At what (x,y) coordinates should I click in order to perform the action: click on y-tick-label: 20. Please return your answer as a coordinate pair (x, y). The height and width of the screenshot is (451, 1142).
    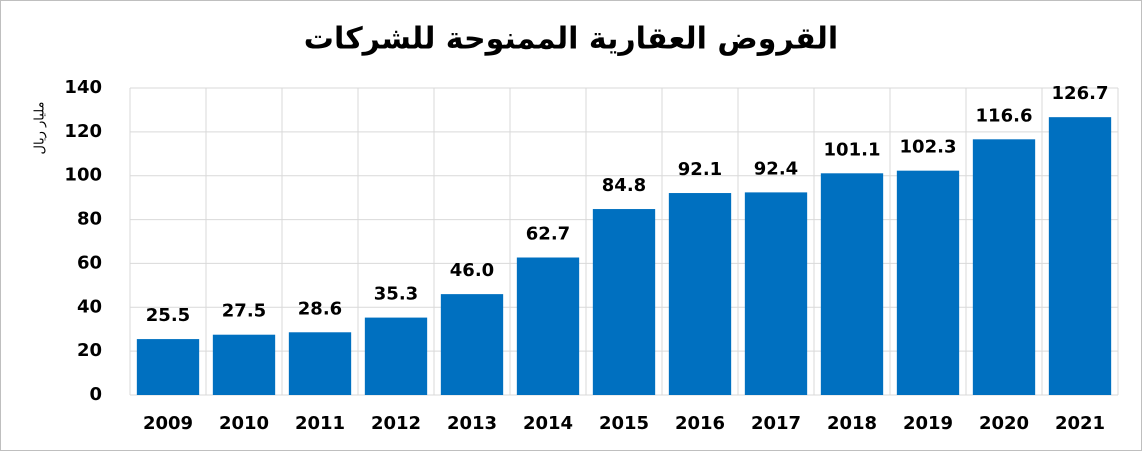
    Looking at the image, I should click on (89, 350).